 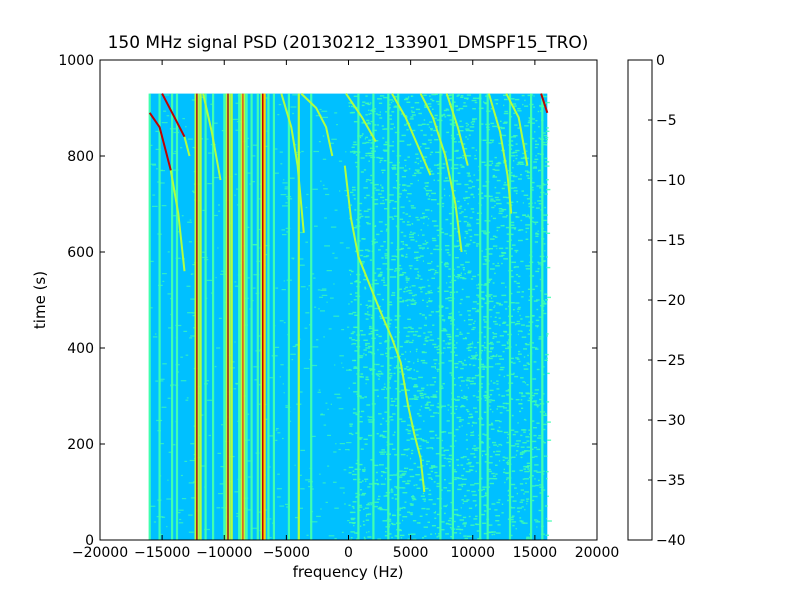 I want to click on colorbar-tick-label: 0, so click(x=660, y=61).